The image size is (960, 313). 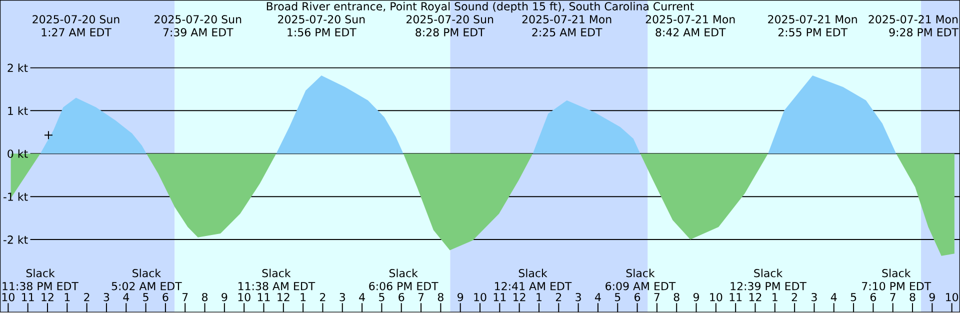 What do you see at coordinates (18, 111) in the screenshot?
I see `y-tick-label: 1 kt` at bounding box center [18, 111].